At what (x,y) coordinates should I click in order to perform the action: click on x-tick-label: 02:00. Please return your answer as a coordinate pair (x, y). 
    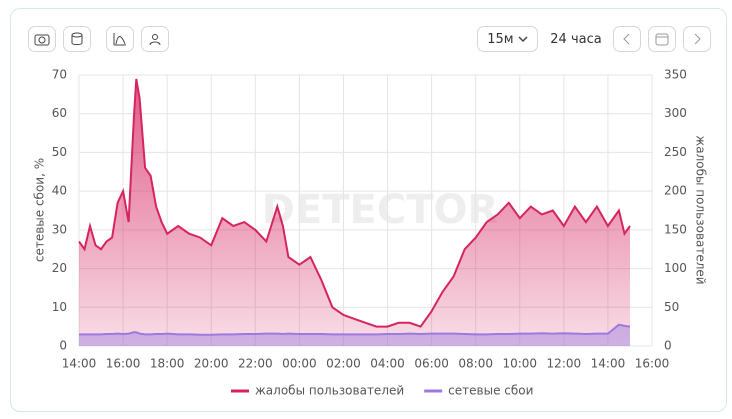
    Looking at the image, I should click on (343, 364).